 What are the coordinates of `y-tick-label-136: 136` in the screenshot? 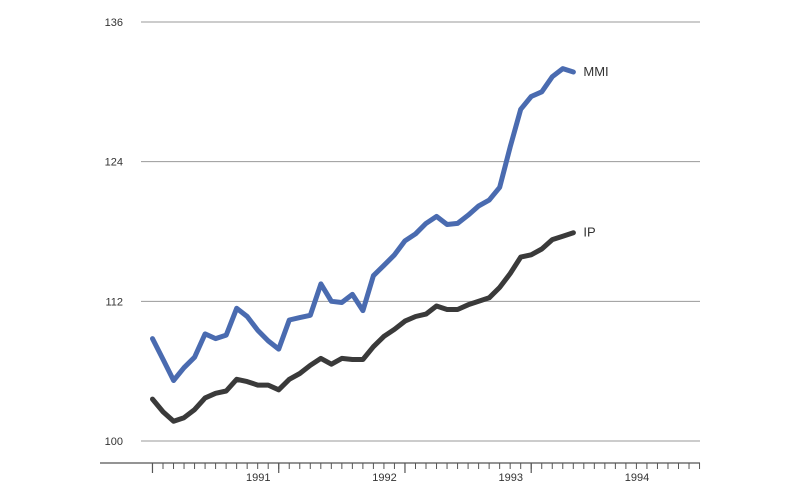 It's located at (114, 23).